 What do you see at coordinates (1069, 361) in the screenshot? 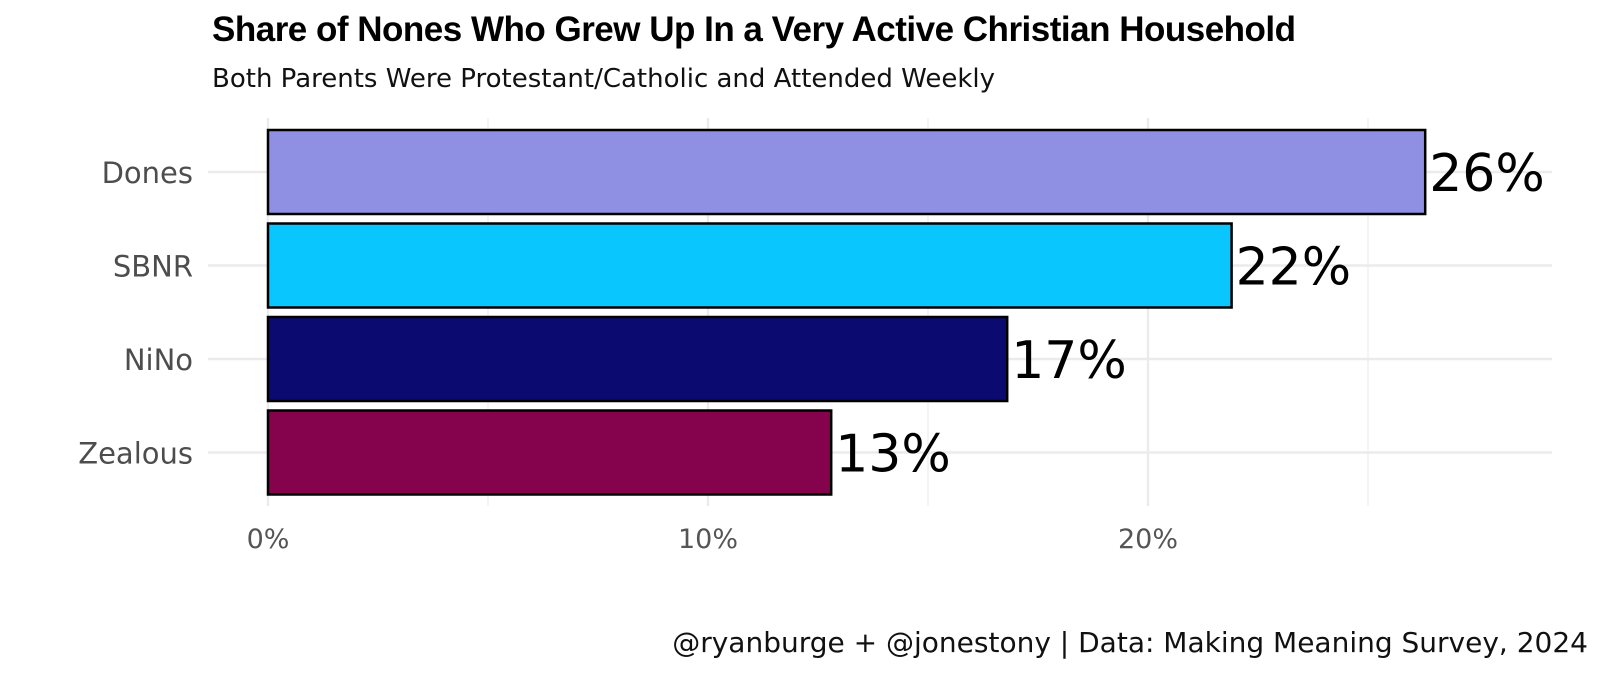
I see `data-label: 17%` at bounding box center [1069, 361].